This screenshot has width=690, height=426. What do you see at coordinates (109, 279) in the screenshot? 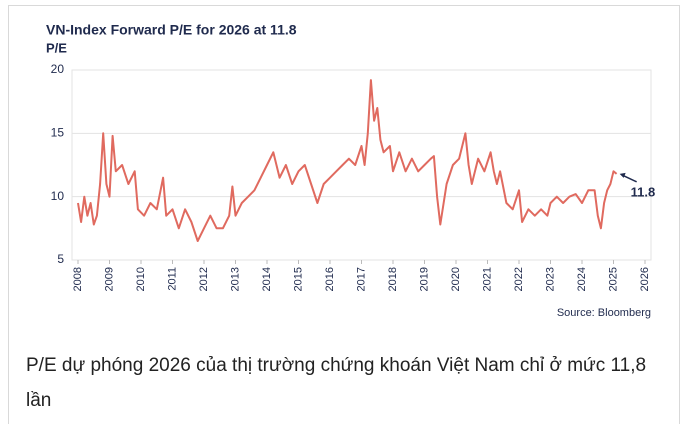
I see `x-tick-label: 2009` at bounding box center [109, 279].